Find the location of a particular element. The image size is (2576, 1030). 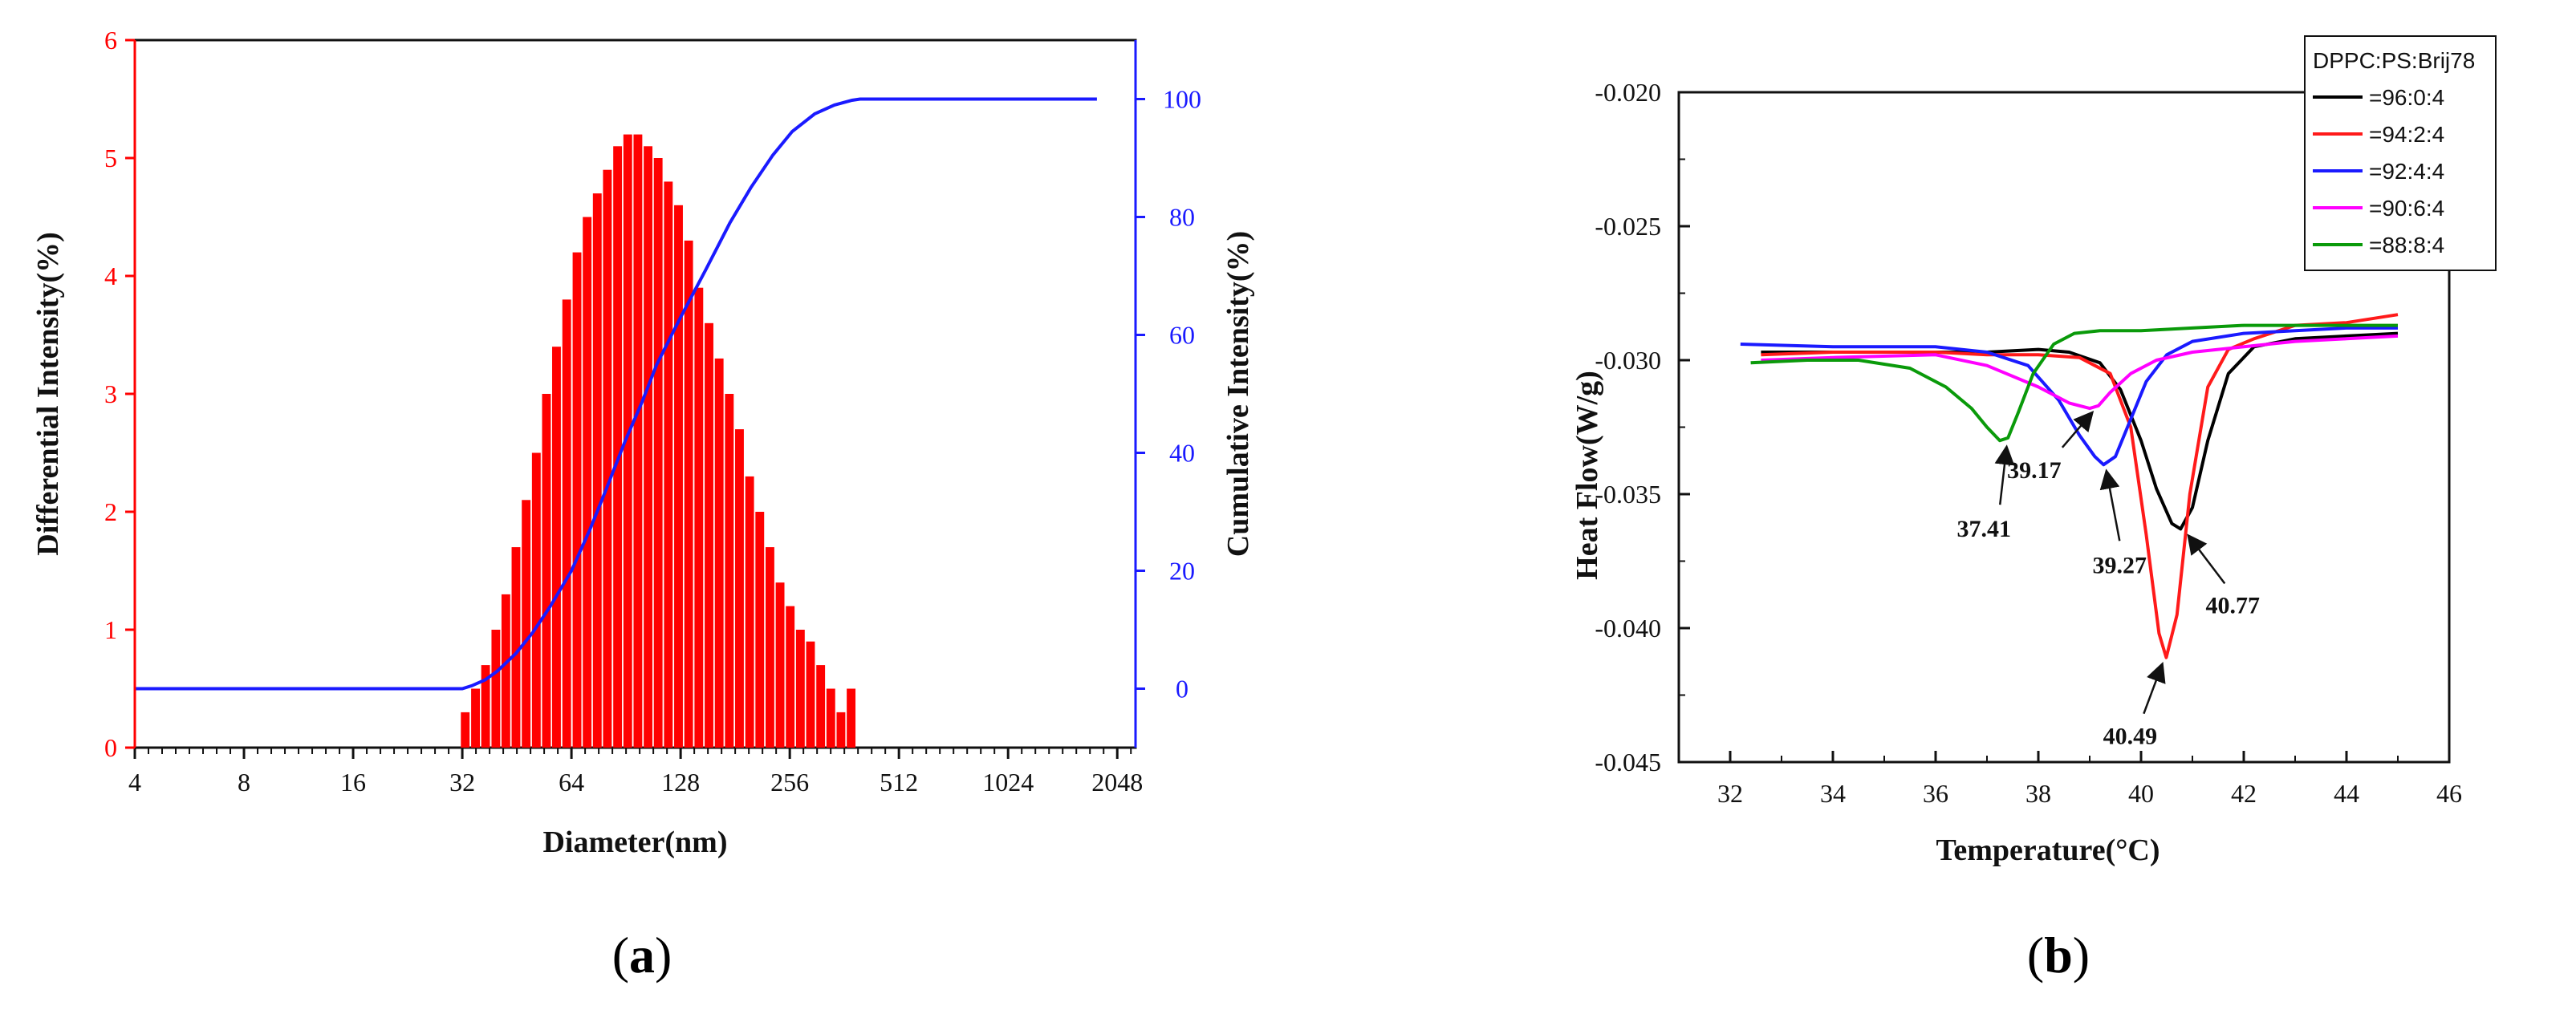

panel-b-y-axis: -0.020 -0.025 -0.030 -0.035 -0.040 -0.045 is located at coordinates (1642, 428).